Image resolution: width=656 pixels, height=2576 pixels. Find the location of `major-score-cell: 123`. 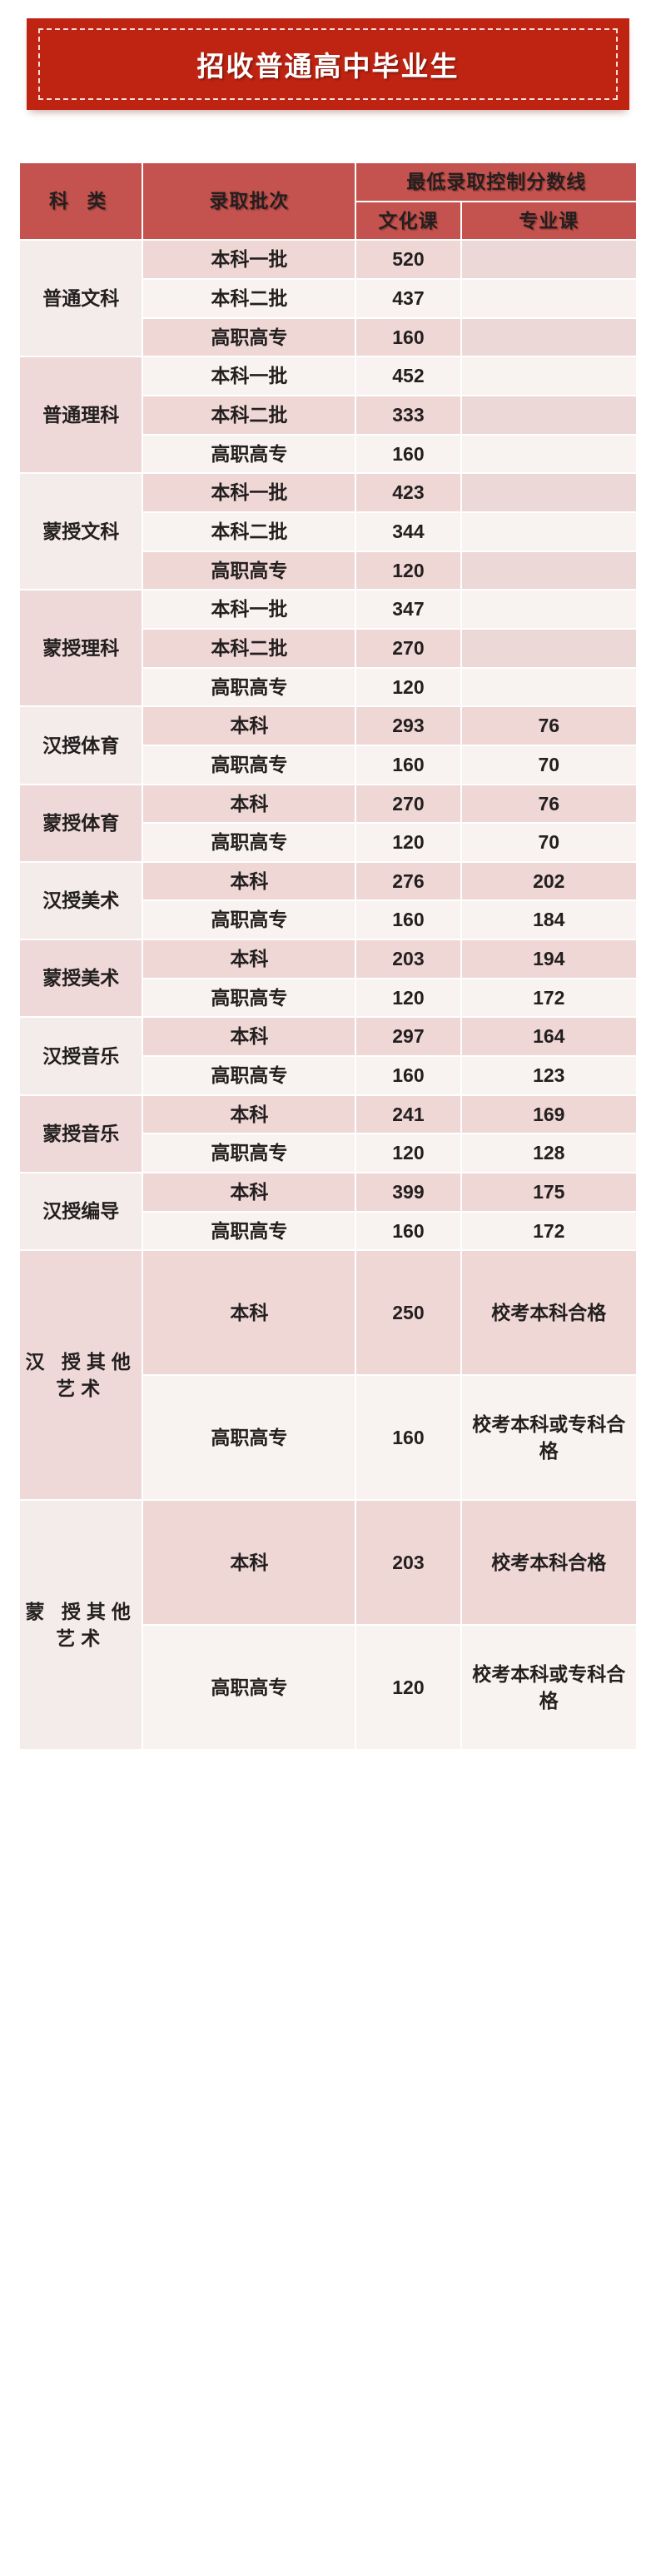

major-score-cell: 123 is located at coordinates (549, 1075).